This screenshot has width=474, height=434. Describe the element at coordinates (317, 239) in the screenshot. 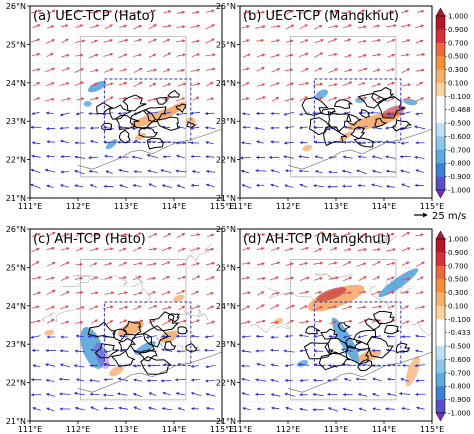

I see `panel-title: (d) AH-TCP (Mangkhut)` at that location.